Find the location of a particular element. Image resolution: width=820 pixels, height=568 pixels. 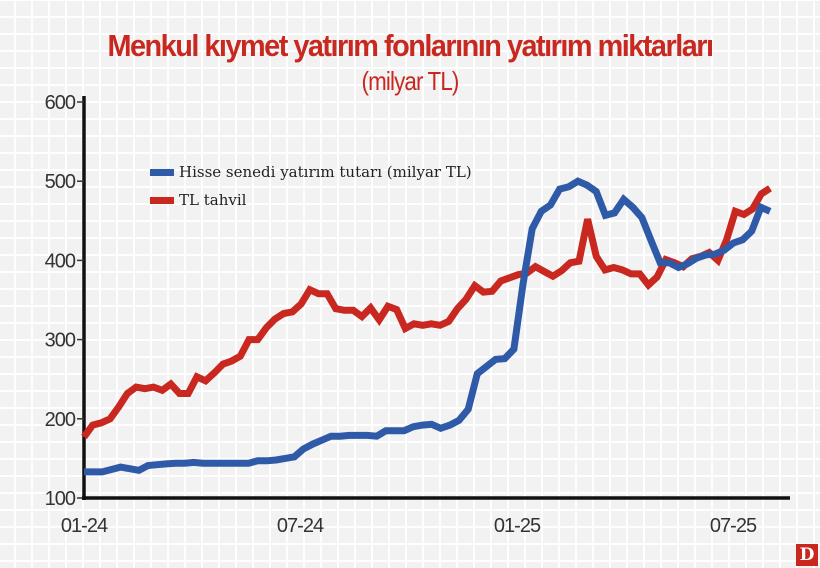

x-tick-label: 01-24 is located at coordinates (84, 526).